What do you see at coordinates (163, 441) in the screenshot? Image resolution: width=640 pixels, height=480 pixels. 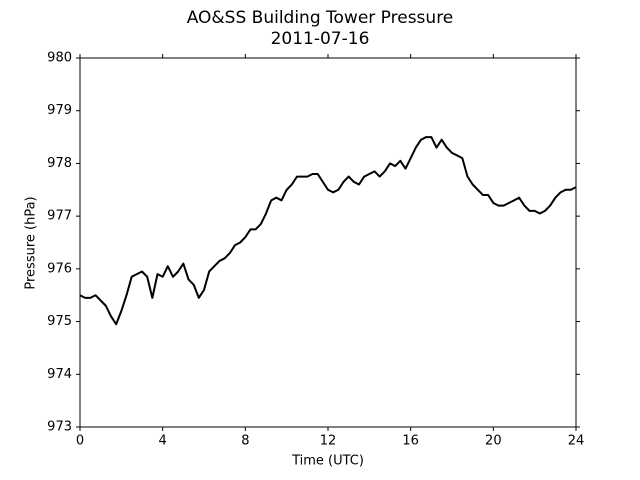 I see `x-tick-label: 4` at bounding box center [163, 441].